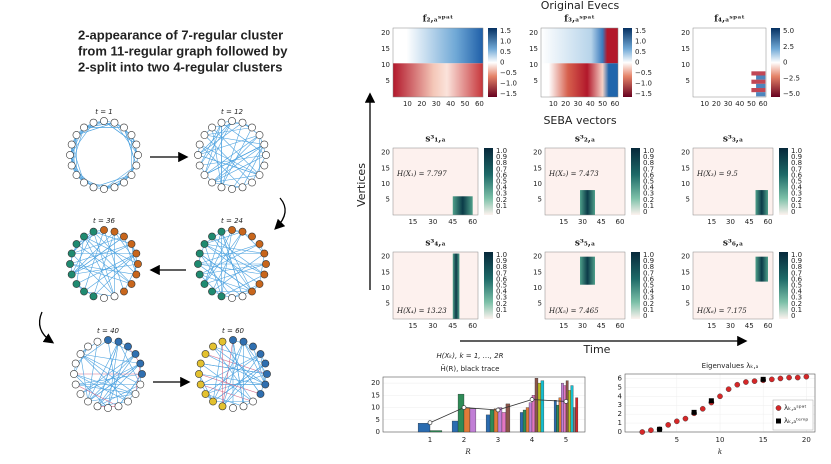  Describe the element at coordinates (232, 221) in the screenshot. I see `graph-label: t = 24` at that location.